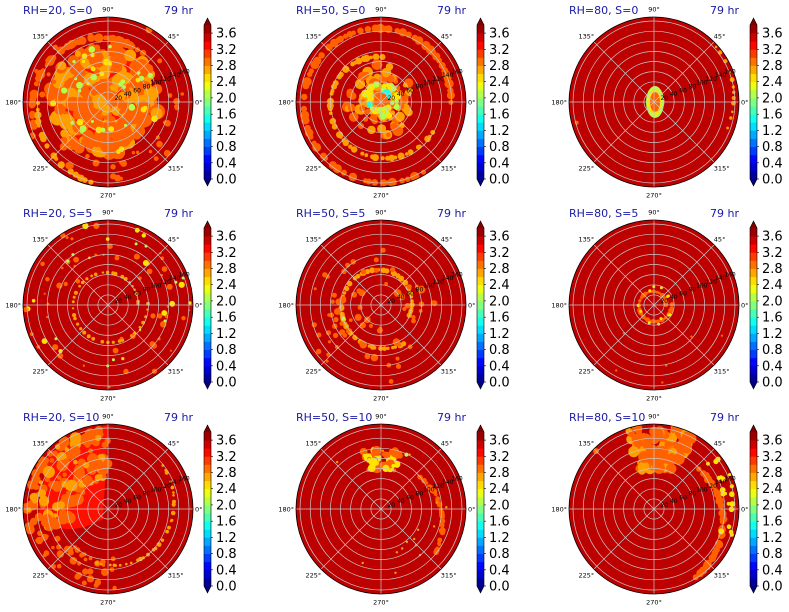  I want to click on radius-tick-label: 40, so click(128, 501).